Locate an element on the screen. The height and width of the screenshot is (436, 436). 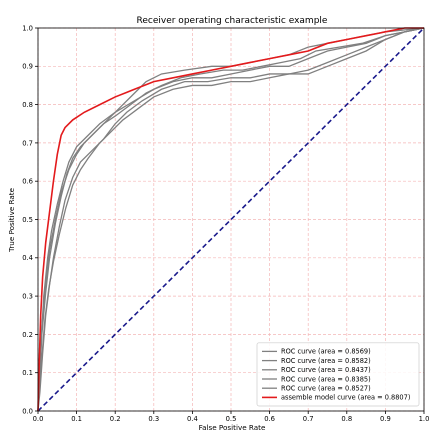
legend-label-5: assemble model curve (area = 0.8807) is located at coordinates (345, 398).